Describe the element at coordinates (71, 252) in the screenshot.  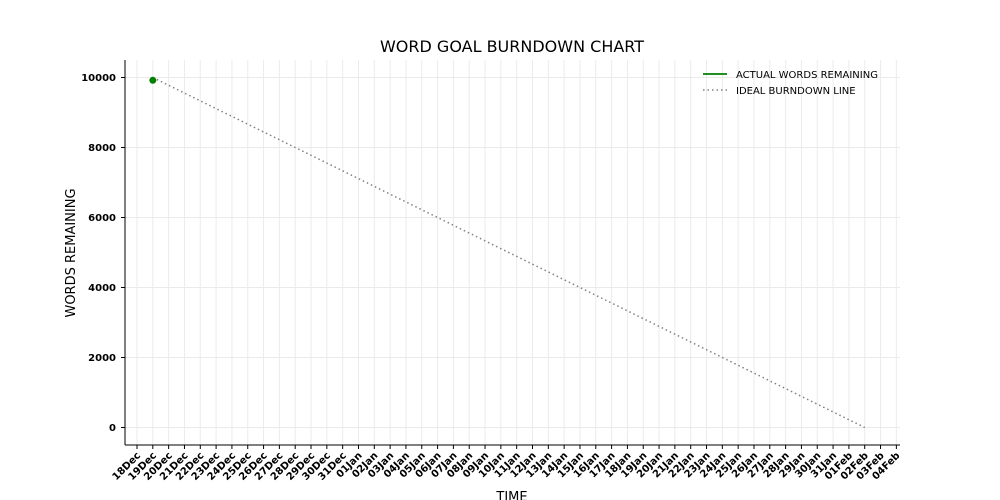
I see `y-axis-label: WORDS REMAINING` at that location.